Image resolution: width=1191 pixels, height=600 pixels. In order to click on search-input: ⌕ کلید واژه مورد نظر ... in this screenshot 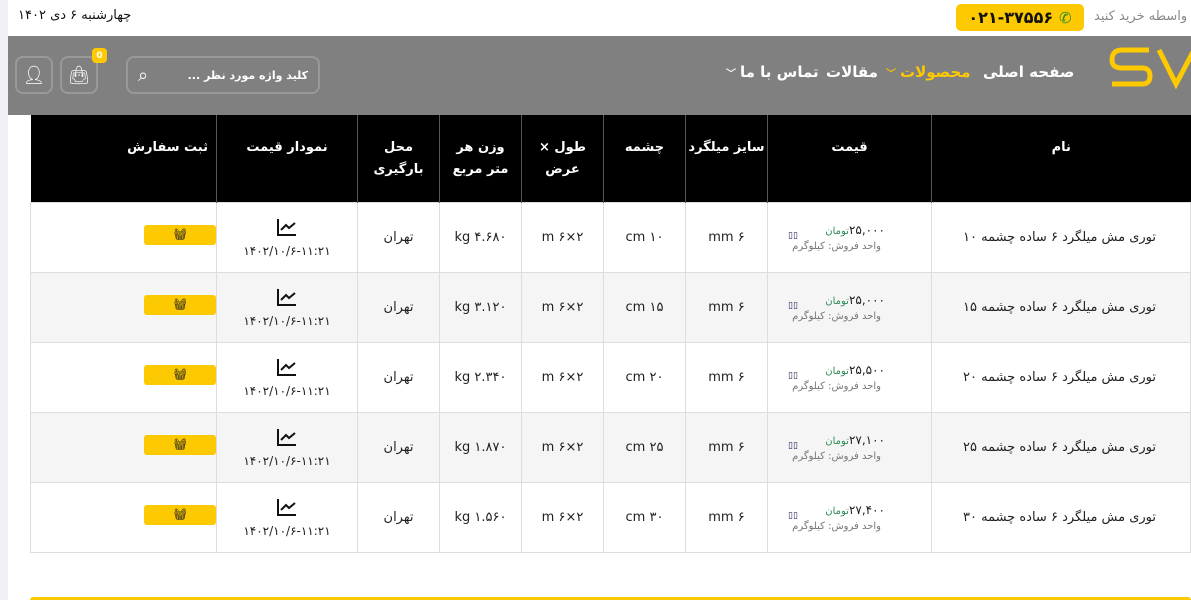, I will do `click(223, 75)`.